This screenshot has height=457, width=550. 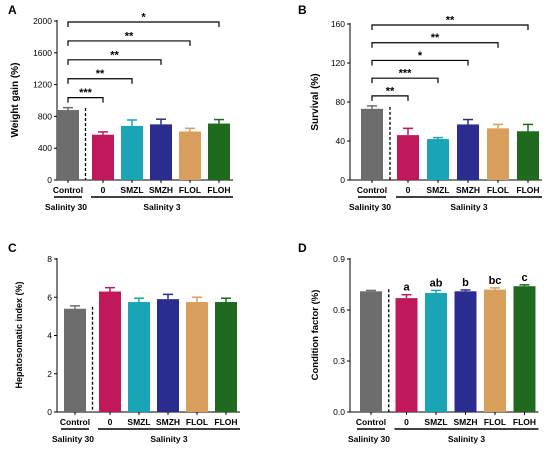 What do you see at coordinates (338, 24) in the screenshot?
I see `y-tick-label: 160` at bounding box center [338, 24].